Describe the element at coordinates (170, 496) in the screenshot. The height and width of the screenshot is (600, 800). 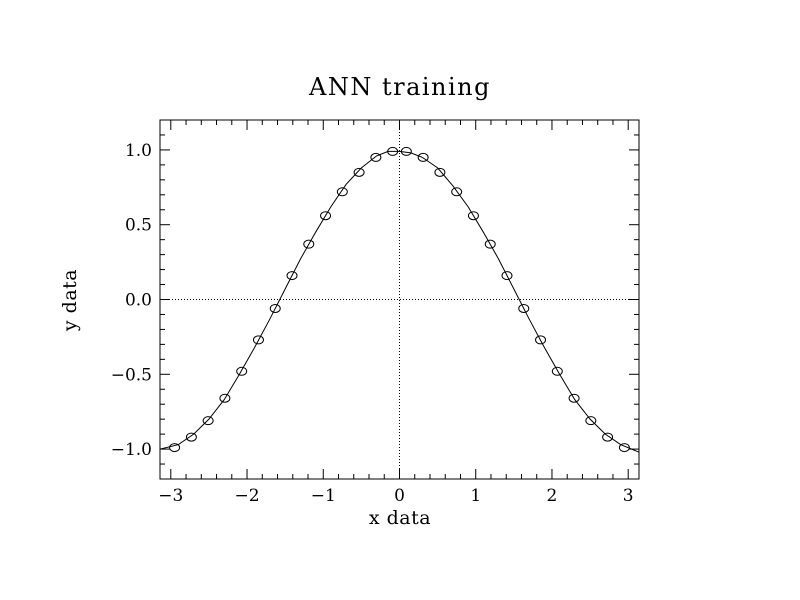
I see `x-tick-label: −3` at that location.